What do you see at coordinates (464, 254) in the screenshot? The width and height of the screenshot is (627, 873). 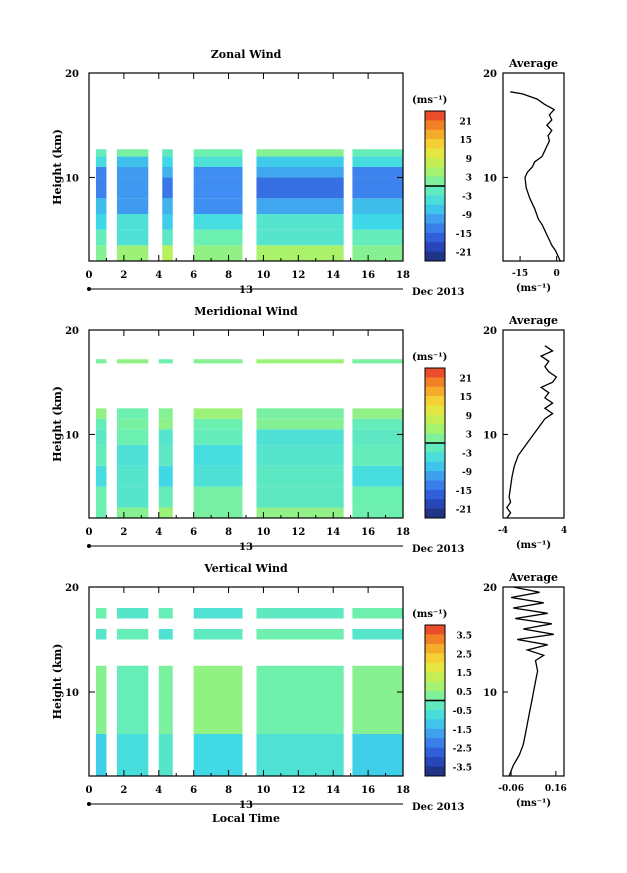 I see `colorbar-tick-label: -21` at bounding box center [464, 254].